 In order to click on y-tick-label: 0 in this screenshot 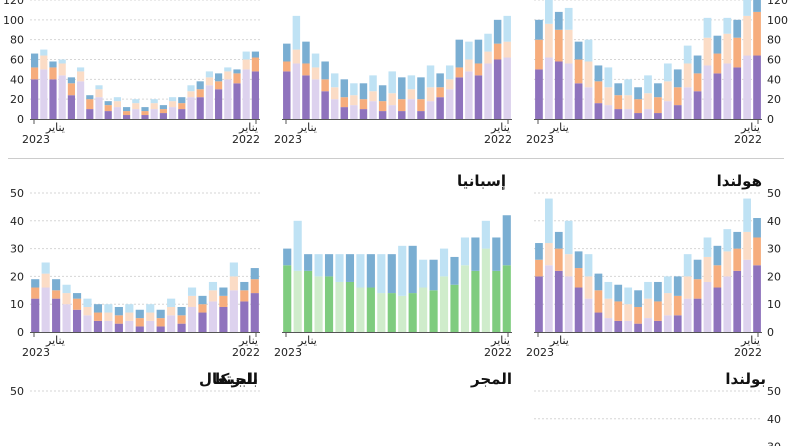, I will do `click(20, 332)`.